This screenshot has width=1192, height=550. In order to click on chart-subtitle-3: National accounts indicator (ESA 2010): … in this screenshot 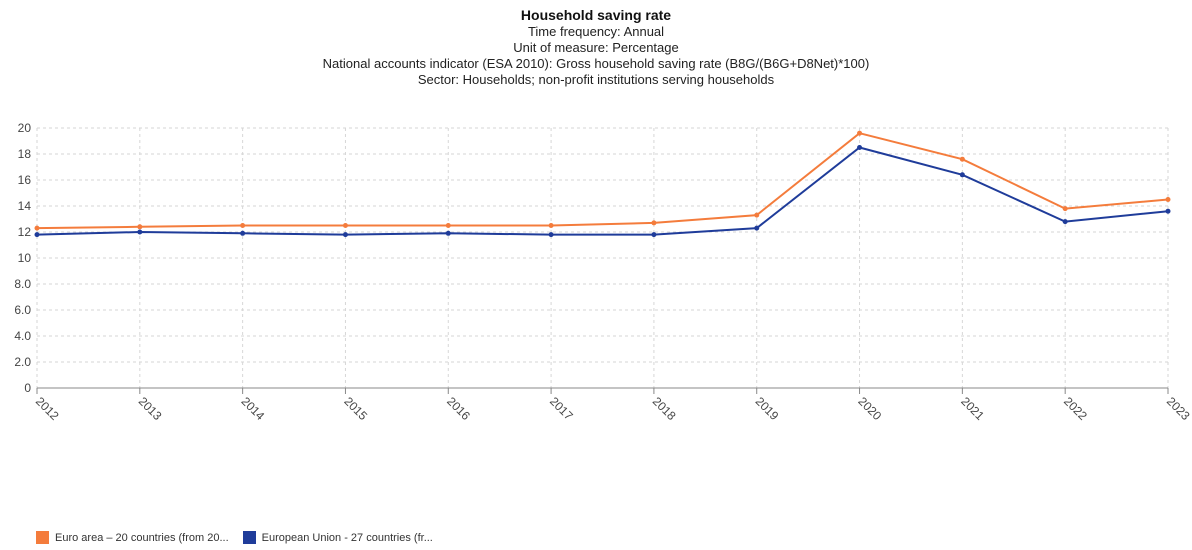, I will do `click(596, 63)`.